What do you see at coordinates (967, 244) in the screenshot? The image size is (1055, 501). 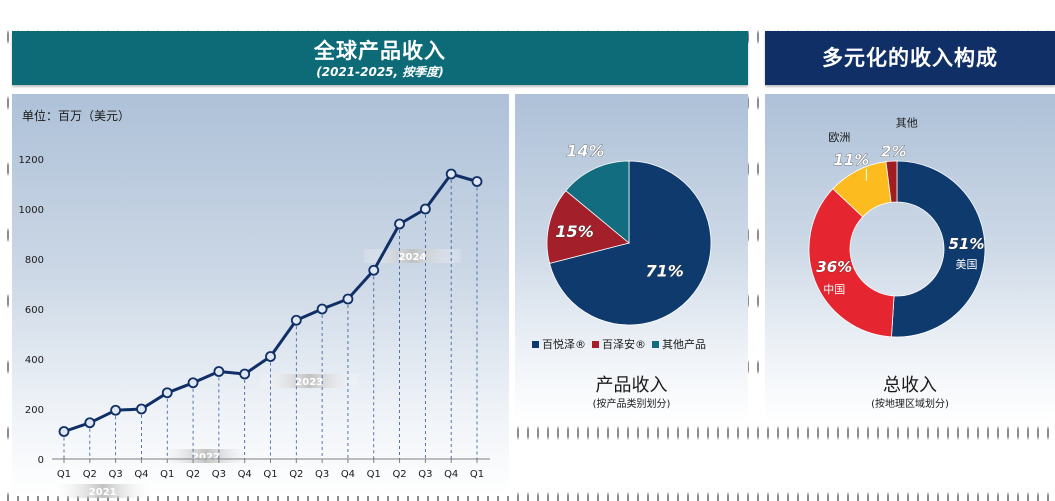 I see `donut-percent-label: 51%` at bounding box center [967, 244].